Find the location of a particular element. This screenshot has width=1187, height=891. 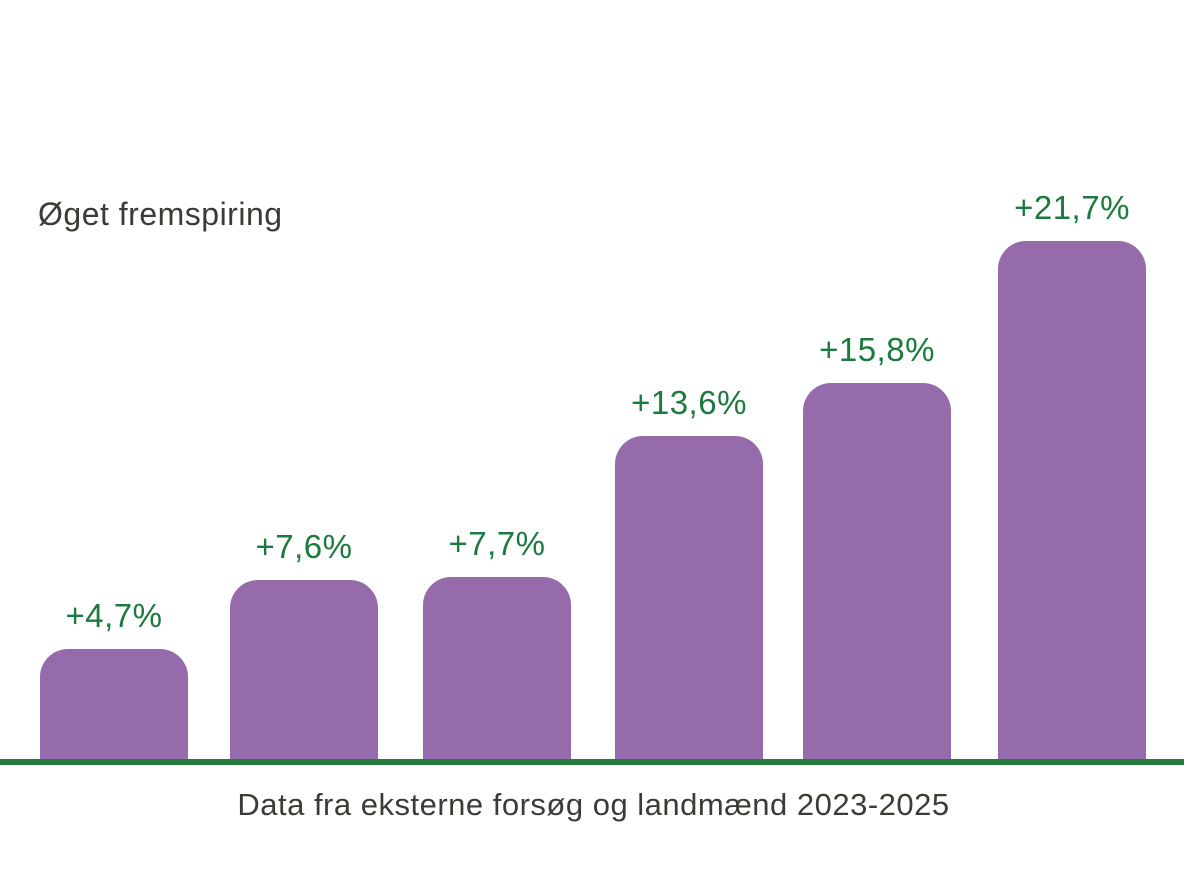

bar-group: +7,6% is located at coordinates (304, 641).